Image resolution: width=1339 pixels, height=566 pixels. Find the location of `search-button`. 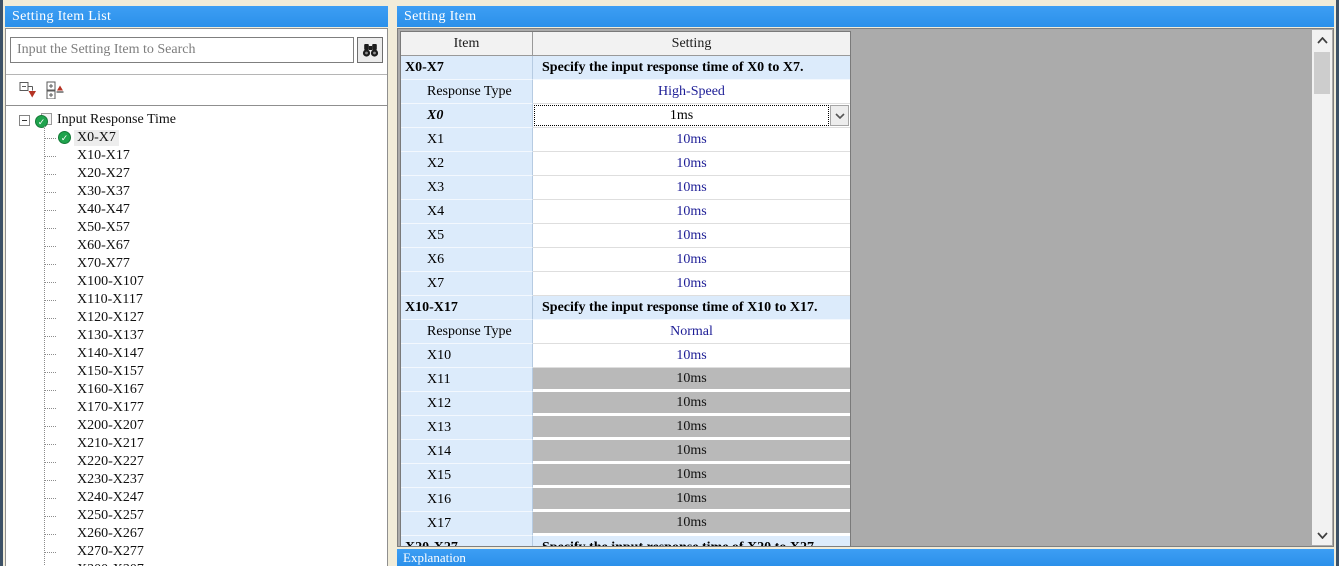

search-button is located at coordinates (370, 50).